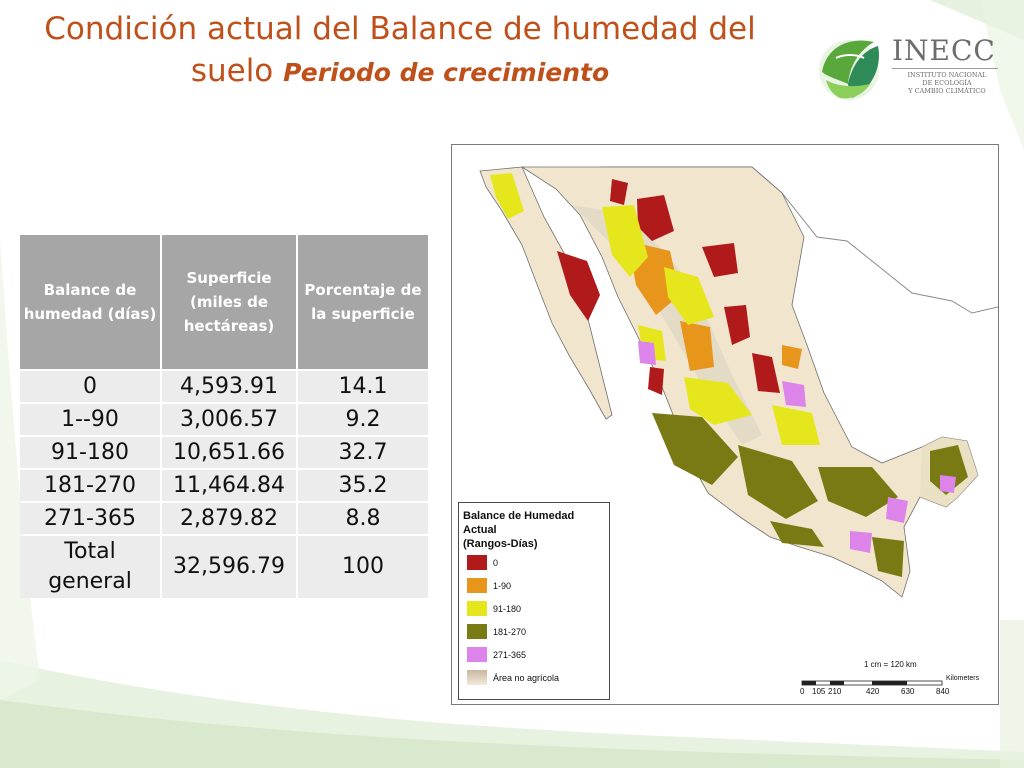 The height and width of the screenshot is (768, 1024). Describe the element at coordinates (510, 632) in the screenshot. I see `legend-label: 181-270` at that location.